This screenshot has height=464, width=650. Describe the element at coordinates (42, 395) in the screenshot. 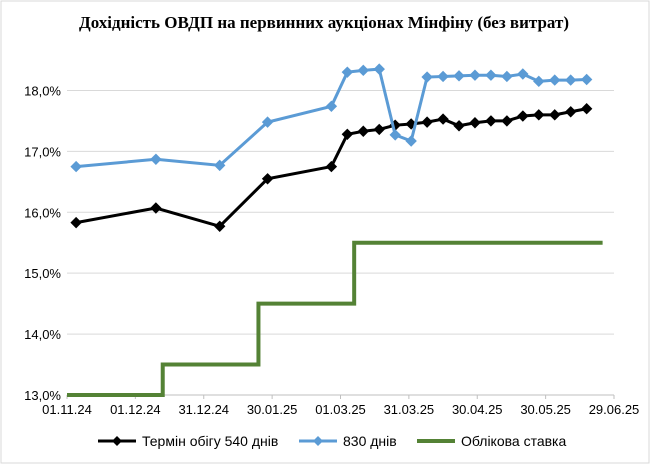

I see `y-tick-label: 13,0%` at that location.